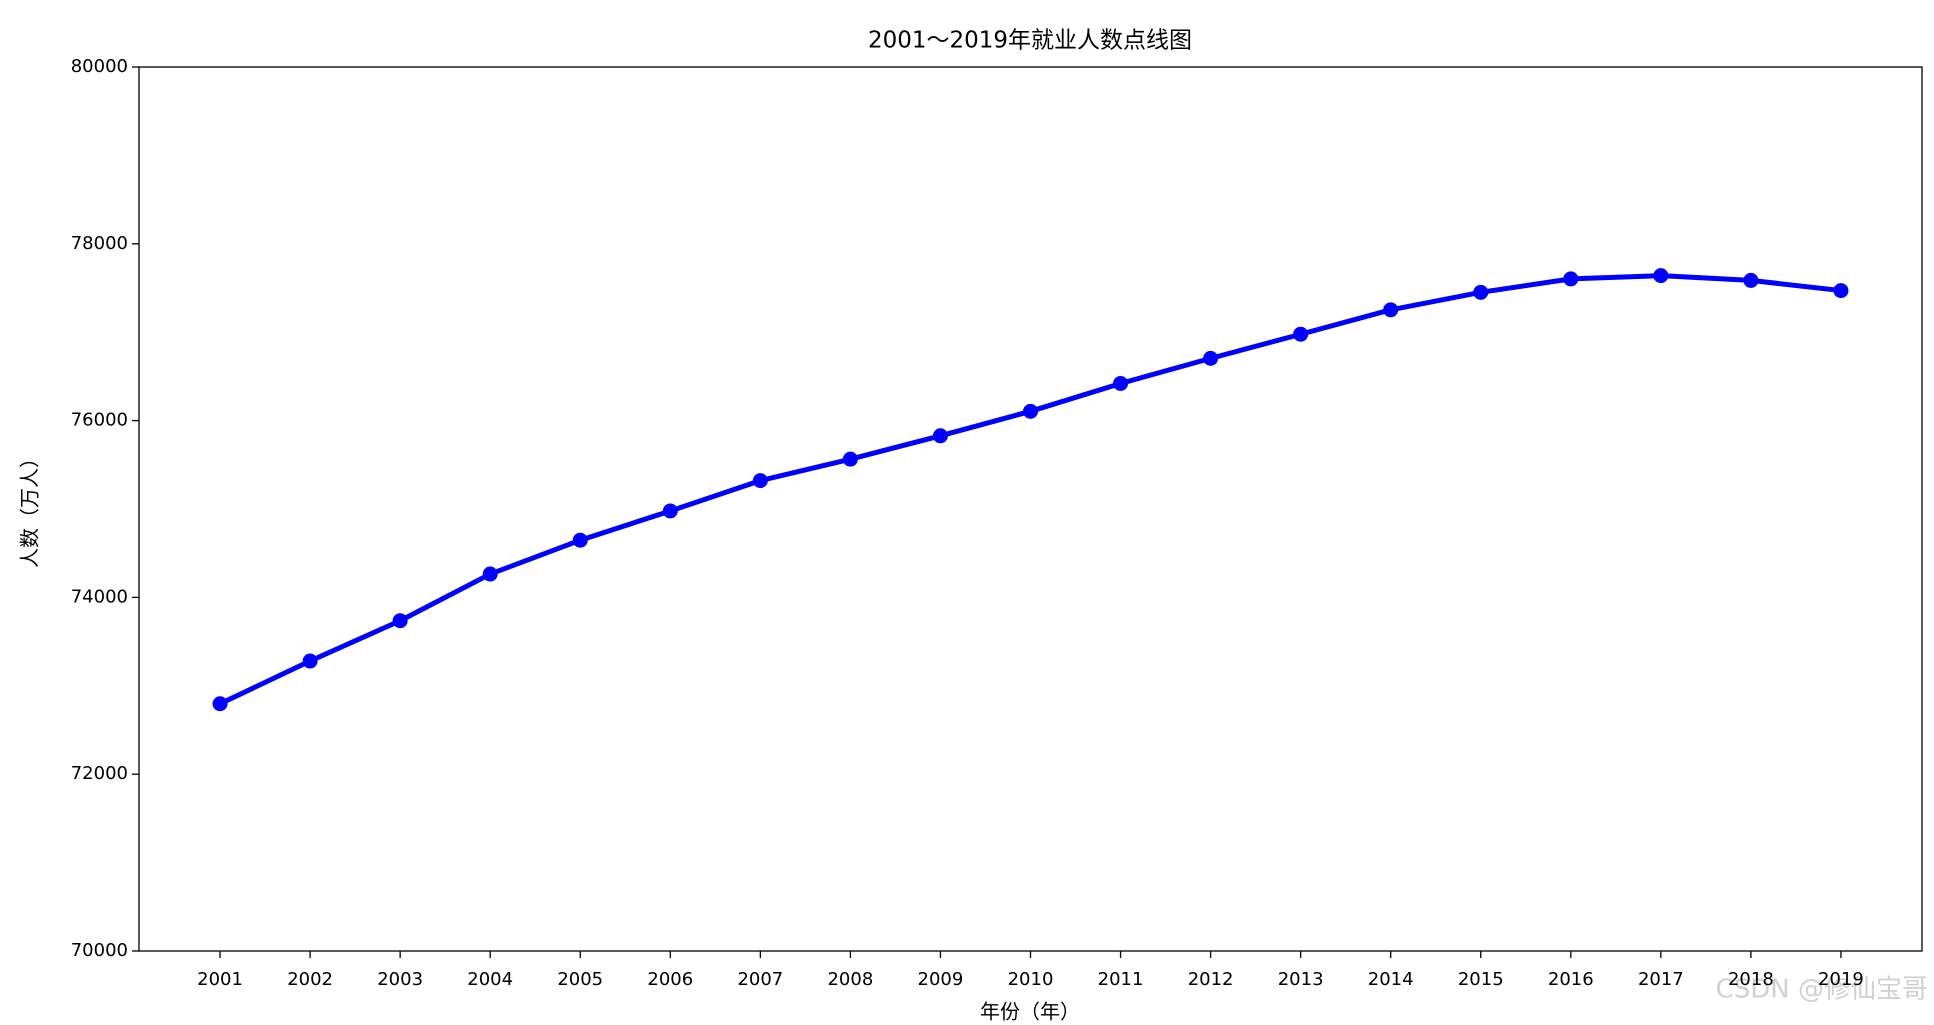 The width and height of the screenshot is (1934, 1025). What do you see at coordinates (1661, 979) in the screenshot?
I see `x-tick-label: 2017` at bounding box center [1661, 979].